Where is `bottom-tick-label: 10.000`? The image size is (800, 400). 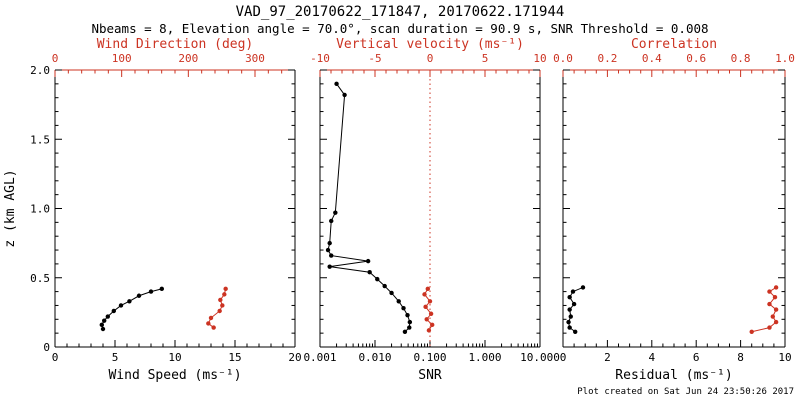
bottom-tick-label: 10.000 is located at coordinates (540, 357).